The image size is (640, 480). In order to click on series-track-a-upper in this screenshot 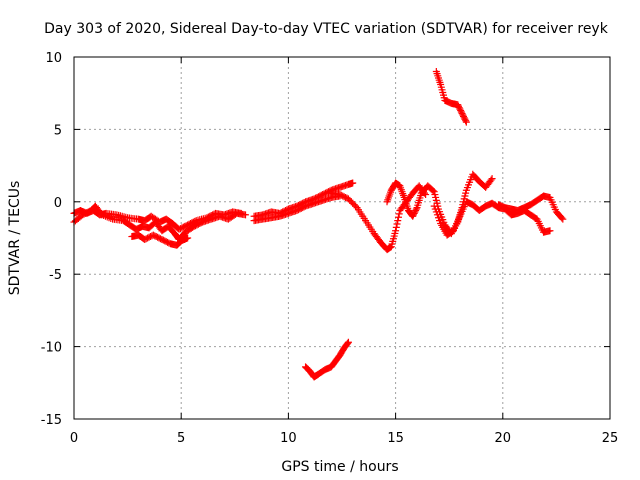, I will do `click(157, 219)`.